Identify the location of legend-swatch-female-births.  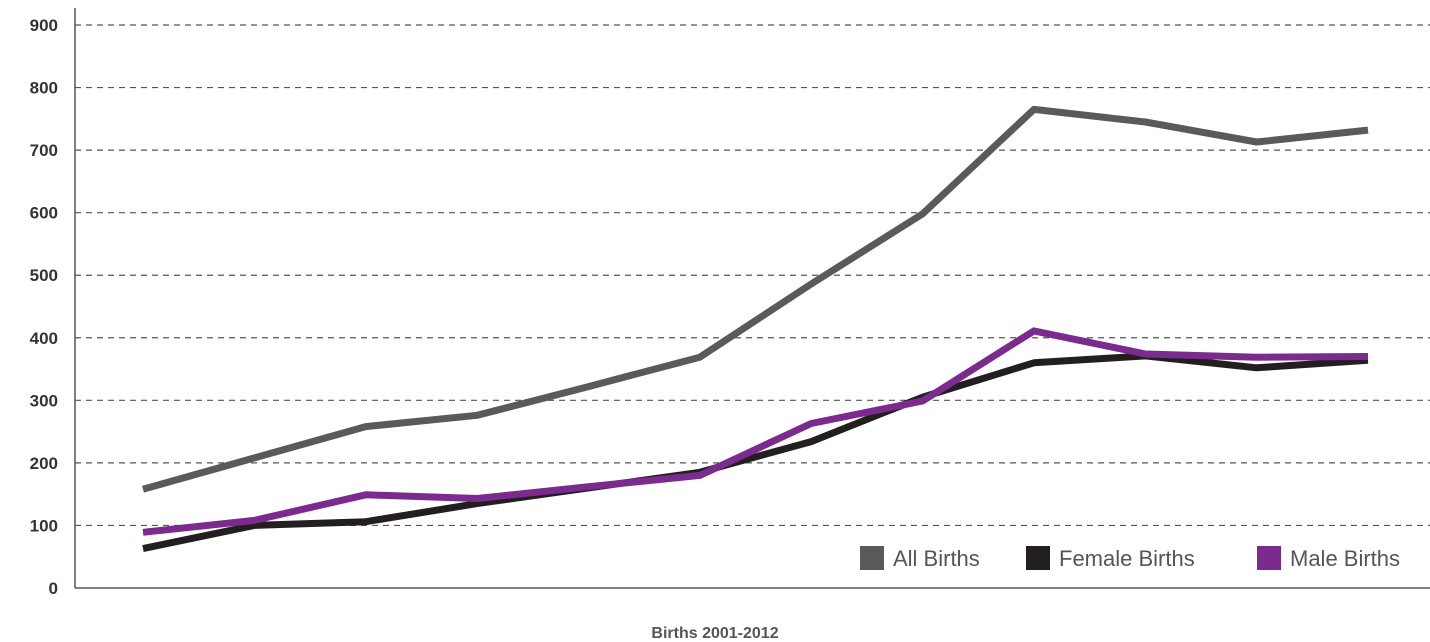
(1038, 558).